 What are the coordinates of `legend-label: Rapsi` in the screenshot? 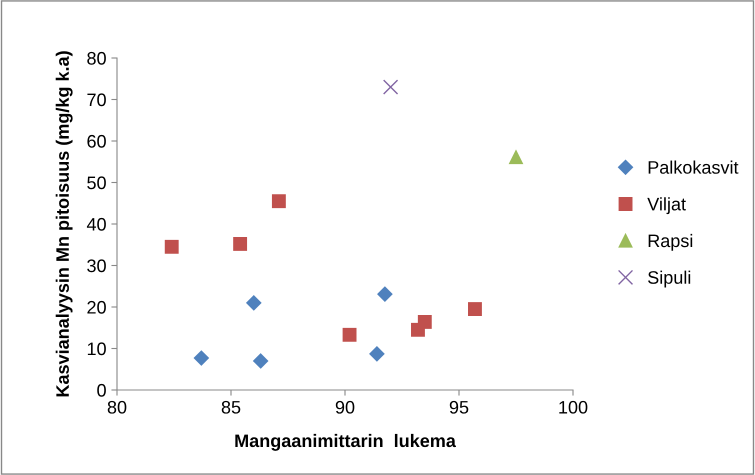 It's located at (670, 242).